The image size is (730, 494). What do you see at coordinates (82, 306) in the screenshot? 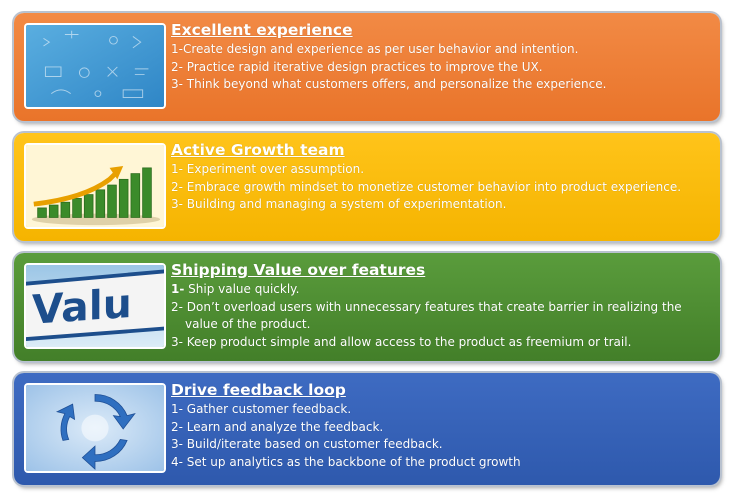
I see `sign-text: Valu` at bounding box center [82, 306].